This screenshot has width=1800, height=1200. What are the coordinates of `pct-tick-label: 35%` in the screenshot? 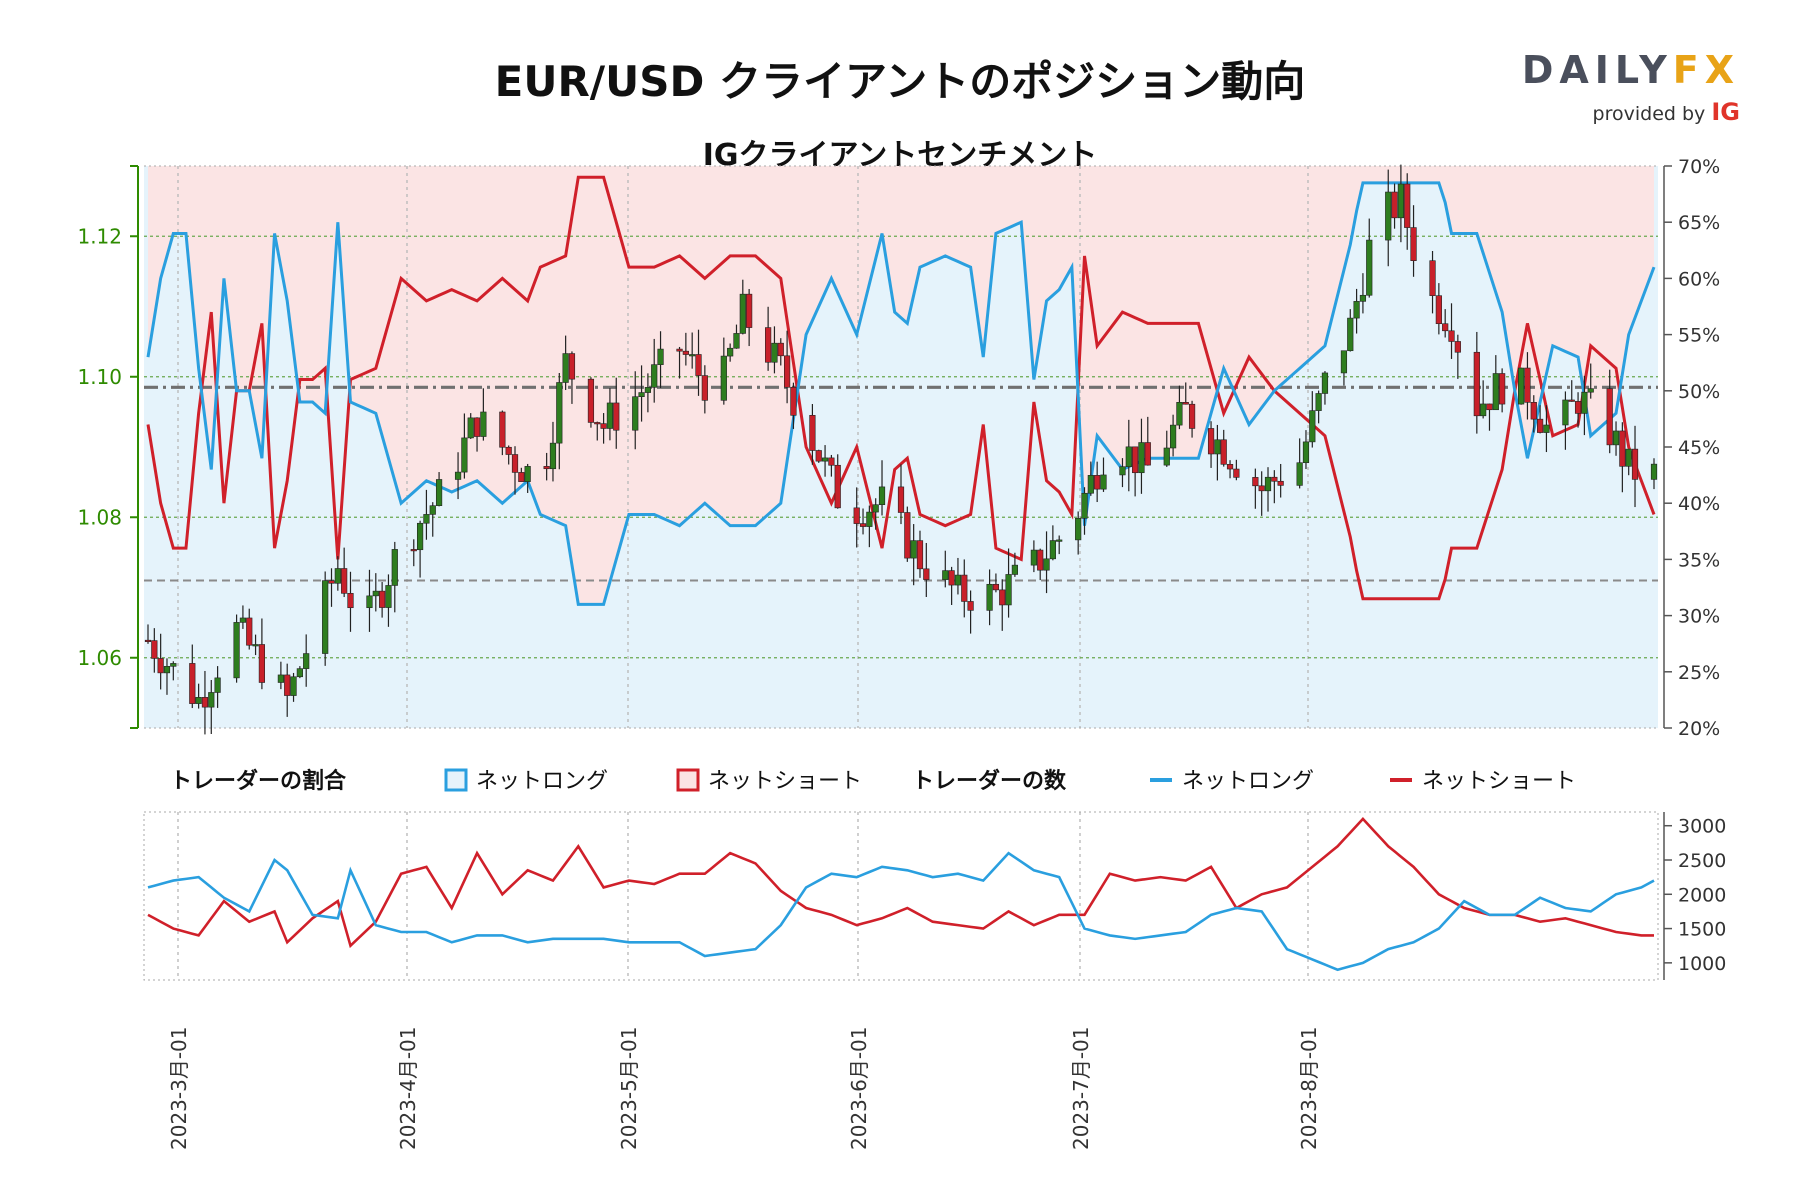 It's located at (1699, 560).